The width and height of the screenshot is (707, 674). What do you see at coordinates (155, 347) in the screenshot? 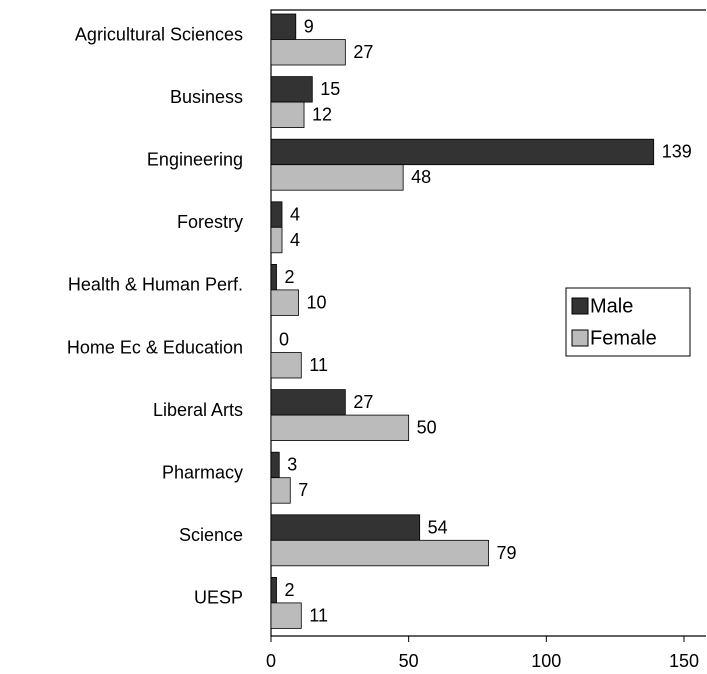
I see `category-label: Home Ec & Education` at bounding box center [155, 347].